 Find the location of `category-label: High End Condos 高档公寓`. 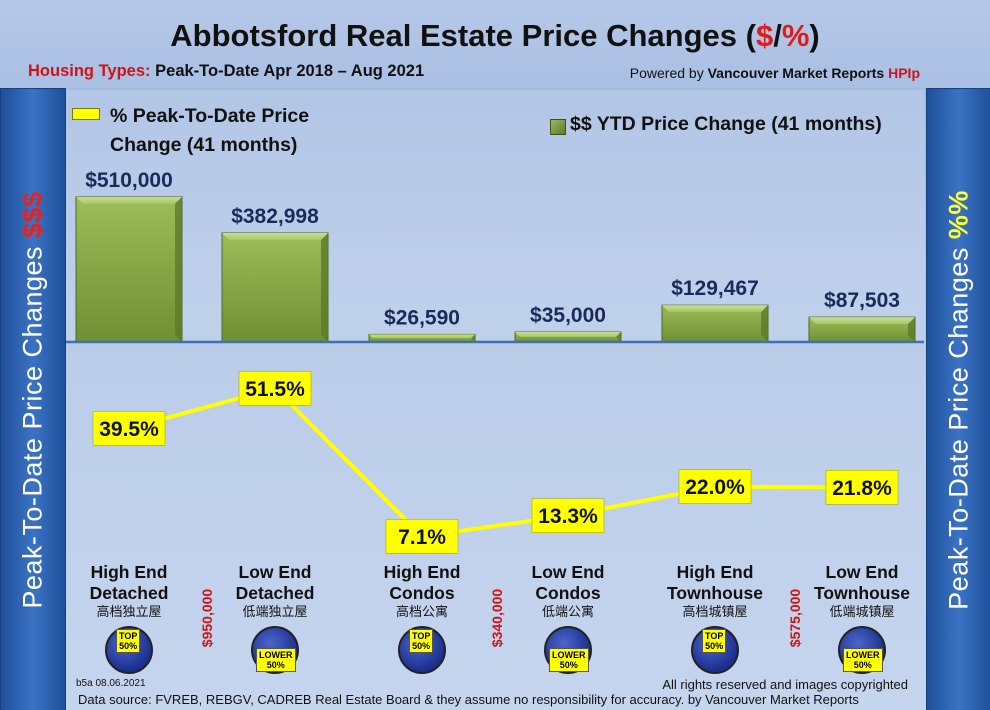

category-label: High End Condos 高档公寓 is located at coordinates (422, 590).